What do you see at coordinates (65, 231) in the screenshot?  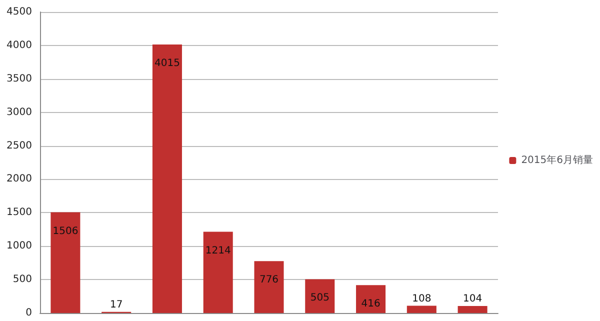 I see `data-label: 1506` at bounding box center [65, 231].